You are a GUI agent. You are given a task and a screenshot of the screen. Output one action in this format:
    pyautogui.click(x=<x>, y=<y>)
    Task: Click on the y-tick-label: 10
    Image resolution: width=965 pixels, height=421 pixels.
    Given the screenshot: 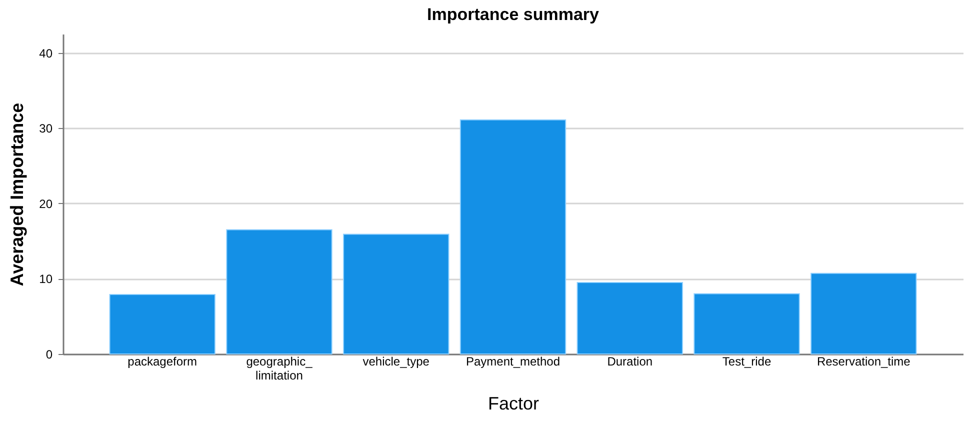 What is the action you would take?
    pyautogui.click(x=46, y=279)
    